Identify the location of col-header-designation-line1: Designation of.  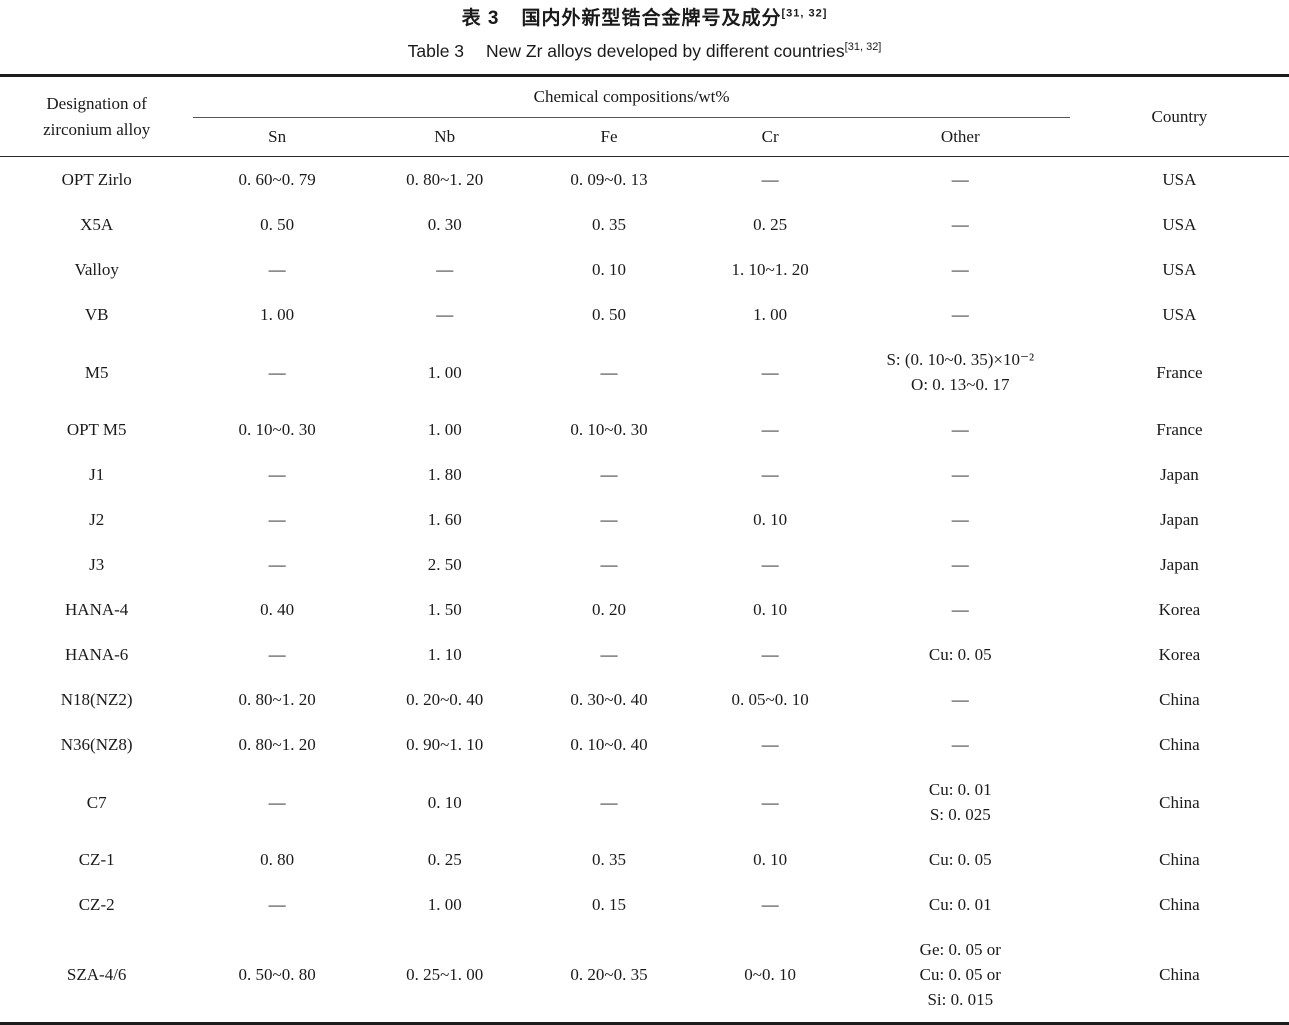
(96, 103).